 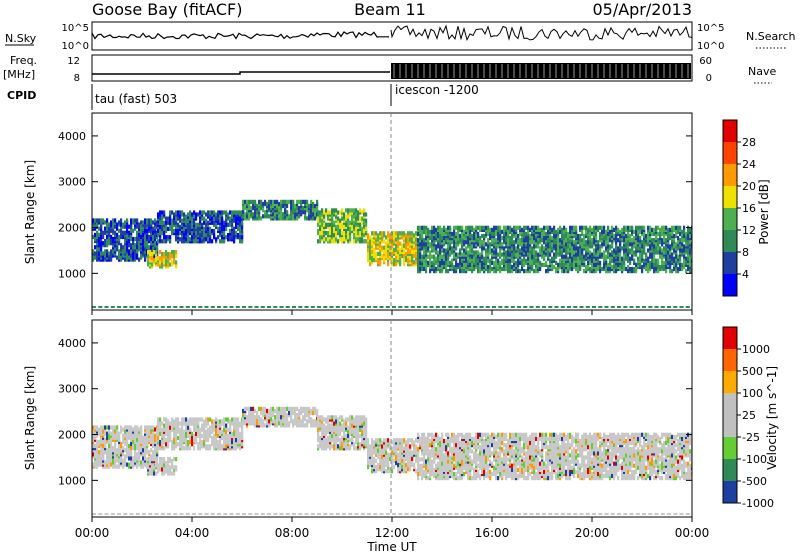 What do you see at coordinates (23, 60) in the screenshot?
I see `freq-label: Freq.` at bounding box center [23, 60].